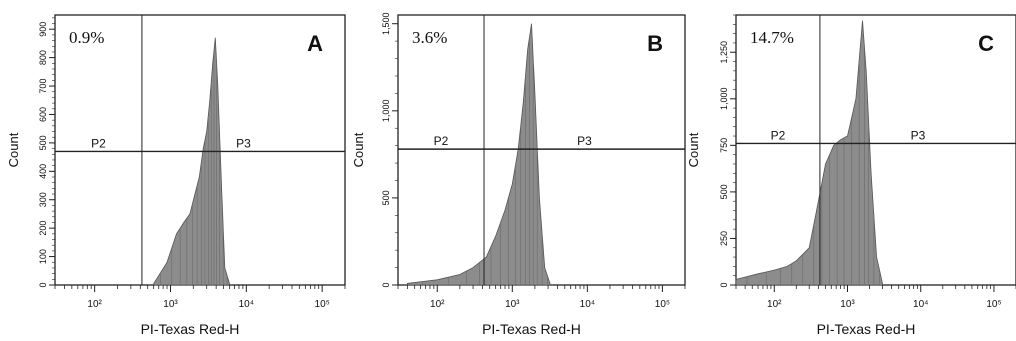  Describe the element at coordinates (724, 52) in the screenshot. I see `y-tick-label: 1,250` at that location.